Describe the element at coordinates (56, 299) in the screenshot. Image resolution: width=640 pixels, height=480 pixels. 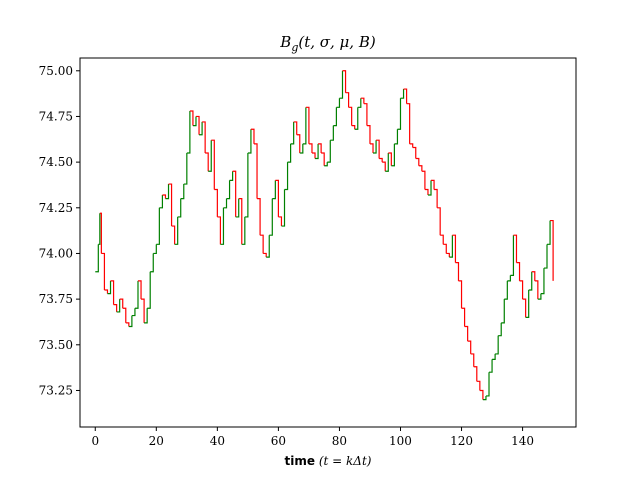
I see `y-tick-label: 73.75` at that location.